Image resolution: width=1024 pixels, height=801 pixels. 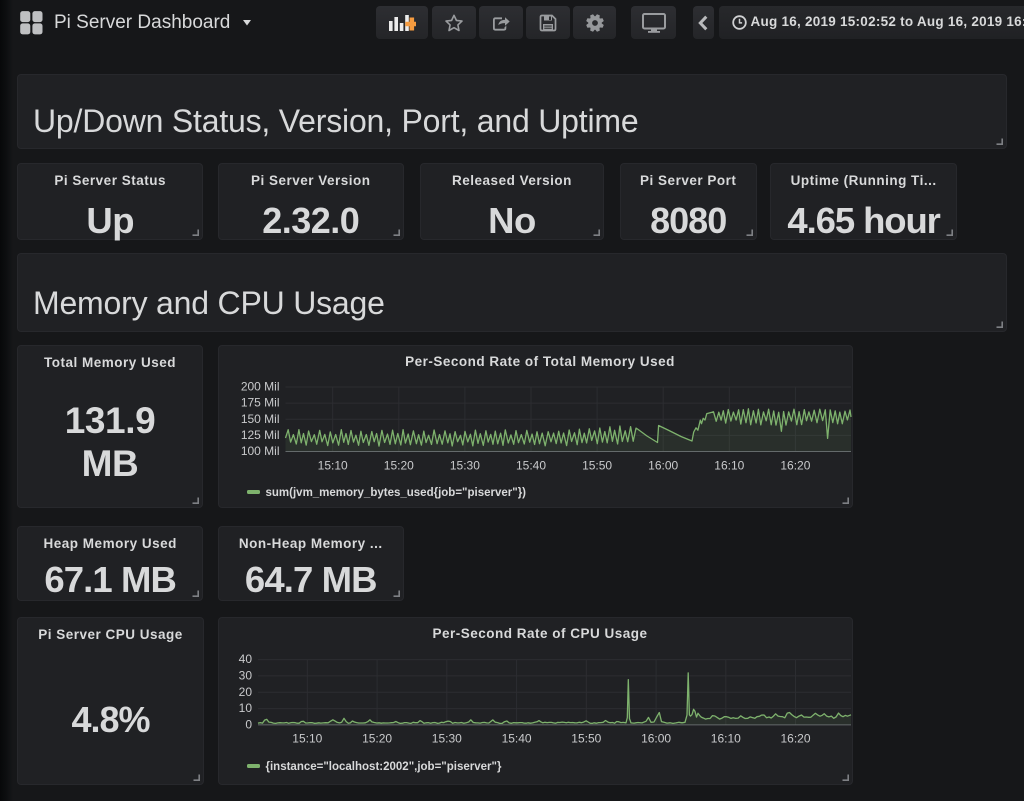 What do you see at coordinates (246, 692) in the screenshot?
I see `svg-text: 20` at bounding box center [246, 692].